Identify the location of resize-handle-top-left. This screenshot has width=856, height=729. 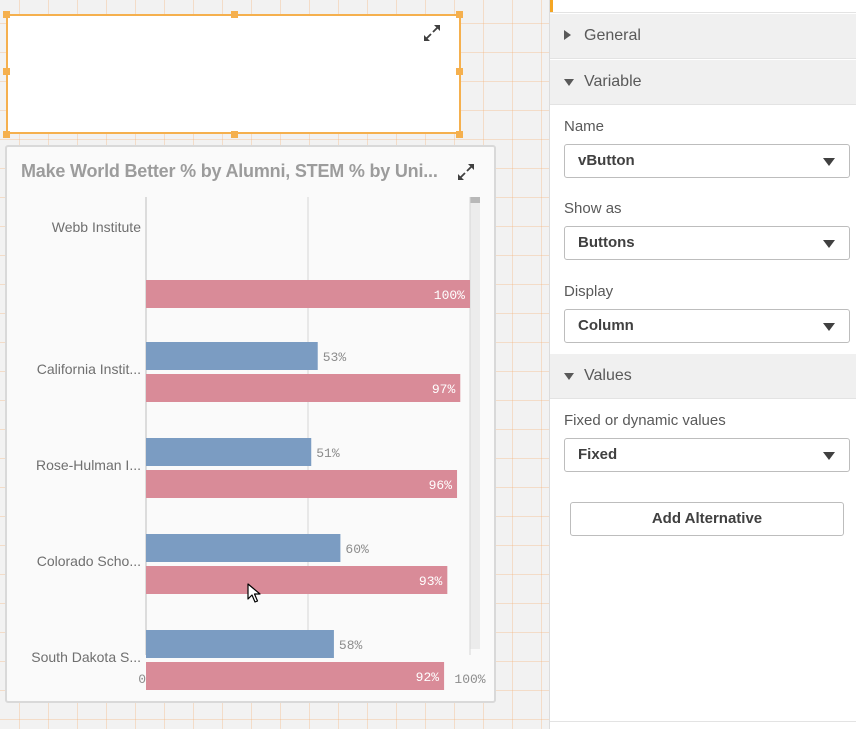
(6, 14).